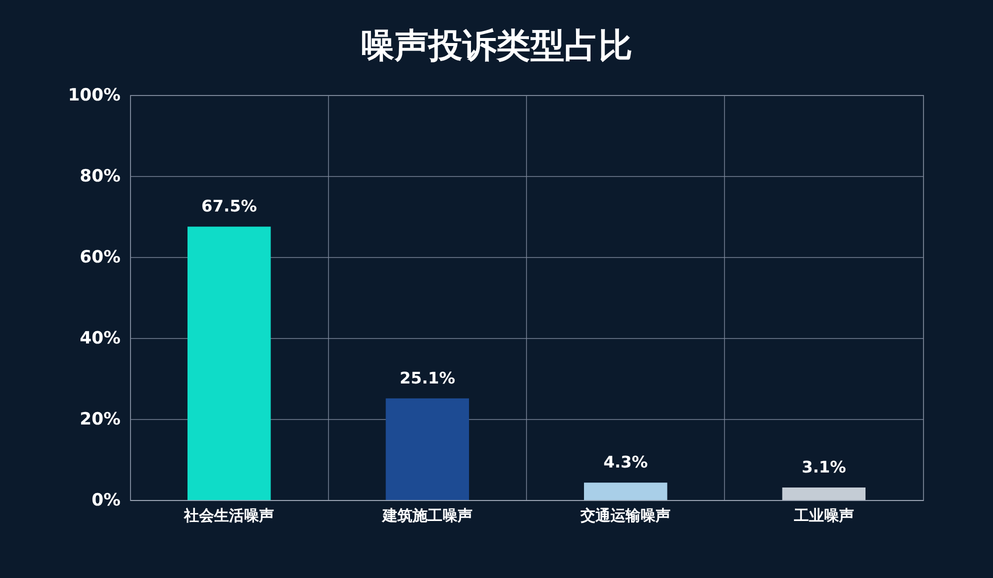 The width and height of the screenshot is (993, 578). Describe the element at coordinates (106, 500) in the screenshot. I see `y-tick-label: 0%` at that location.